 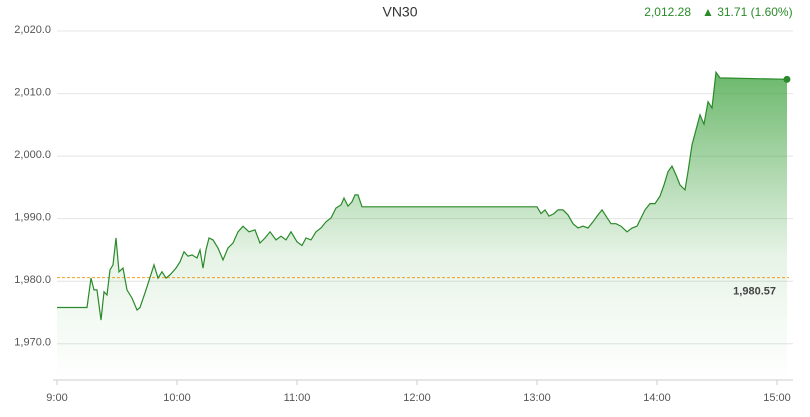 I want to click on x-tick-label: 13:00, so click(x=537, y=398).